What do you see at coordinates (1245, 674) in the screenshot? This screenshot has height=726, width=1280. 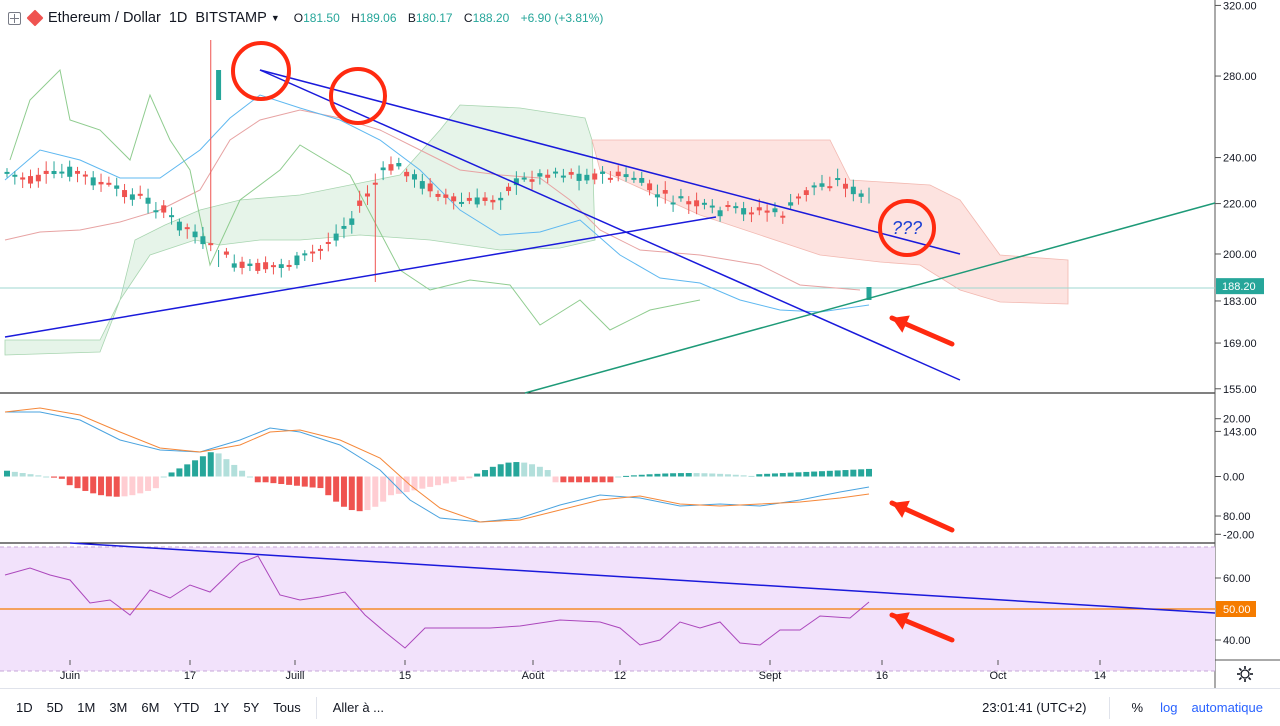 I see `gear-icon` at bounding box center [1245, 674].